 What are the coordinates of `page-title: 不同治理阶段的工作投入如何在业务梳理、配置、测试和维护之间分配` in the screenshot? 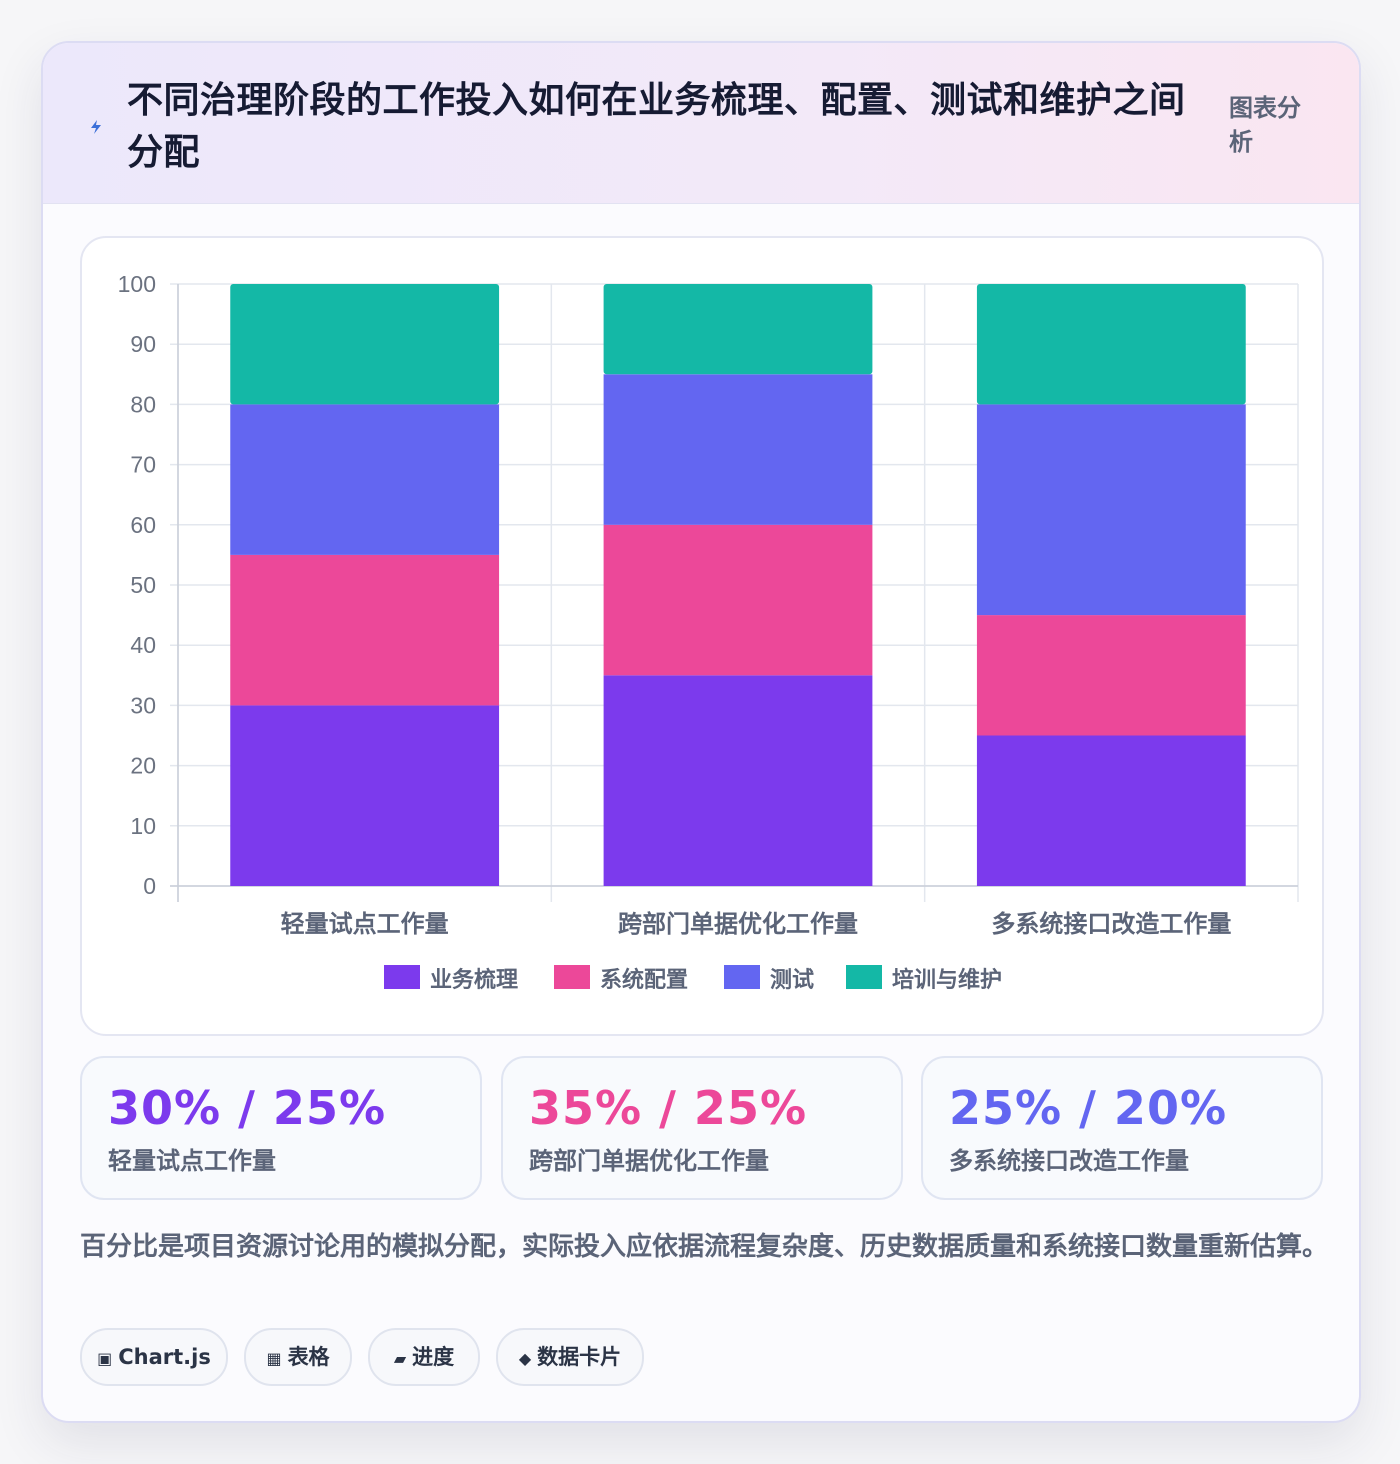 It's located at (656, 126).